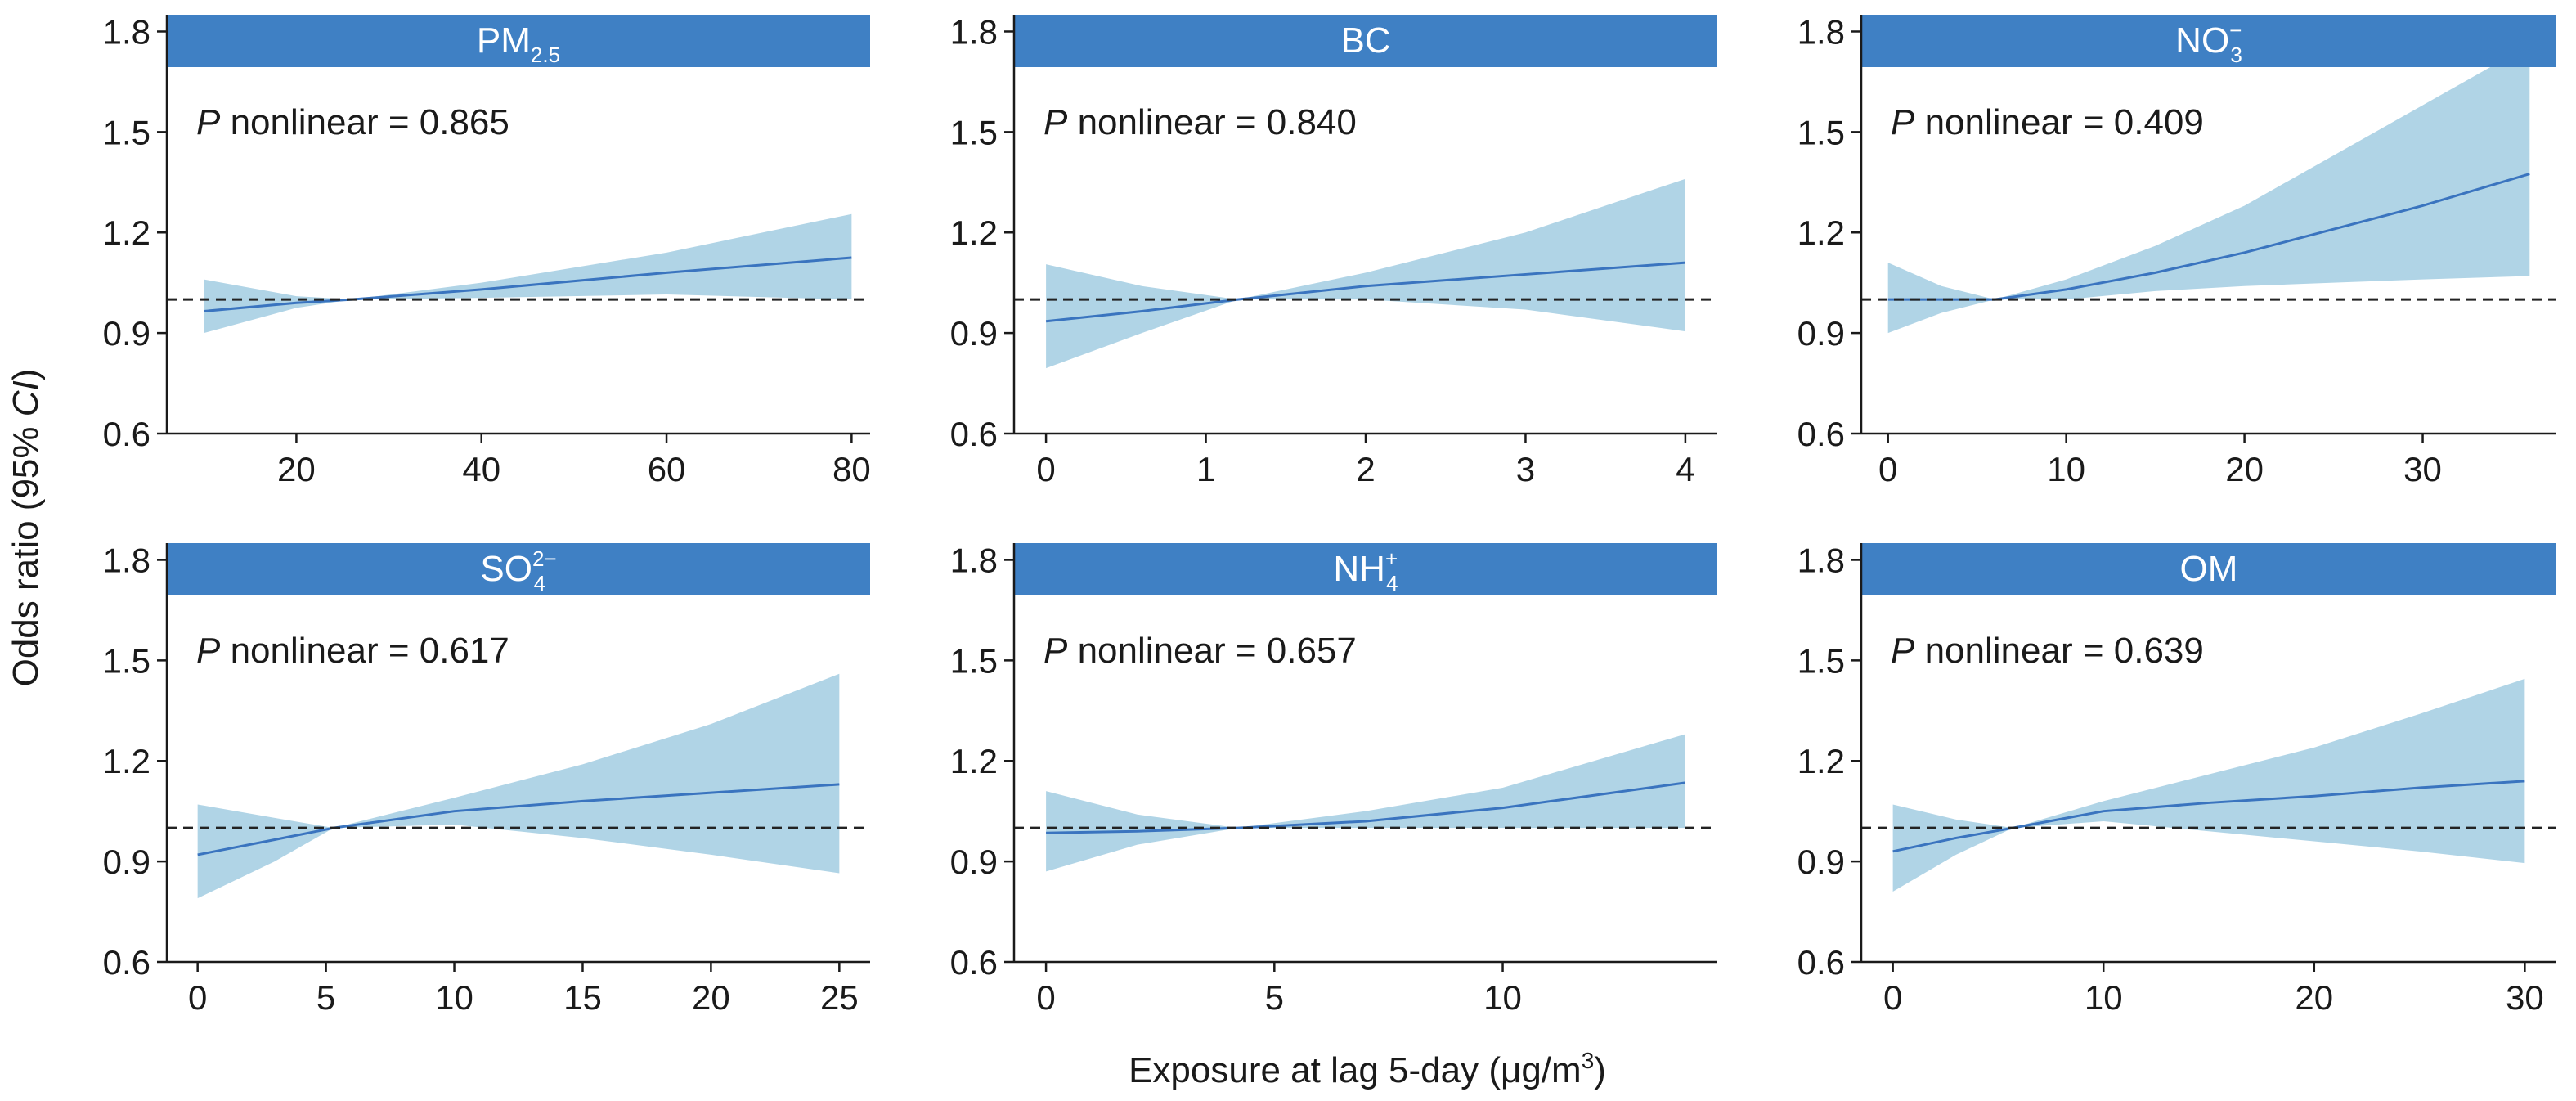  What do you see at coordinates (545, 558) in the screenshot?
I see `strip-label-sup: 2−` at bounding box center [545, 558].